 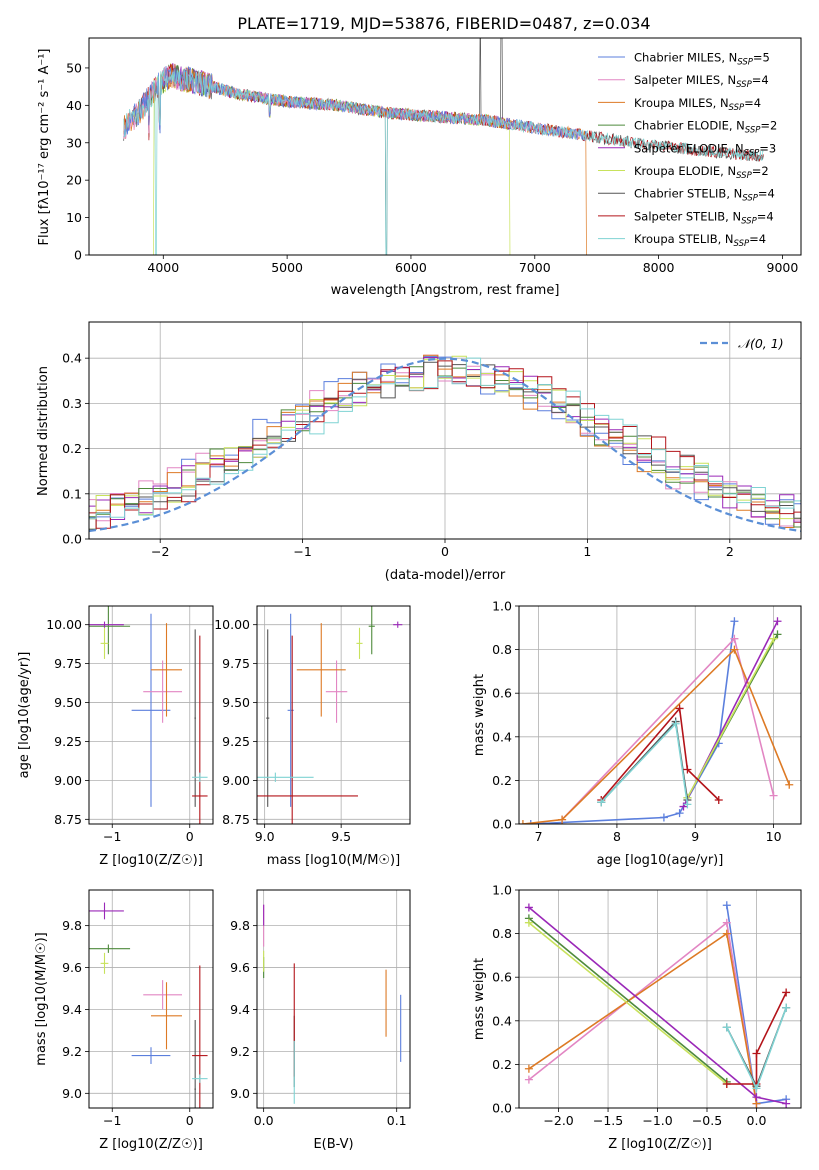 I want to click on errorbar-kroupa-elodie, so click(x=359, y=643).